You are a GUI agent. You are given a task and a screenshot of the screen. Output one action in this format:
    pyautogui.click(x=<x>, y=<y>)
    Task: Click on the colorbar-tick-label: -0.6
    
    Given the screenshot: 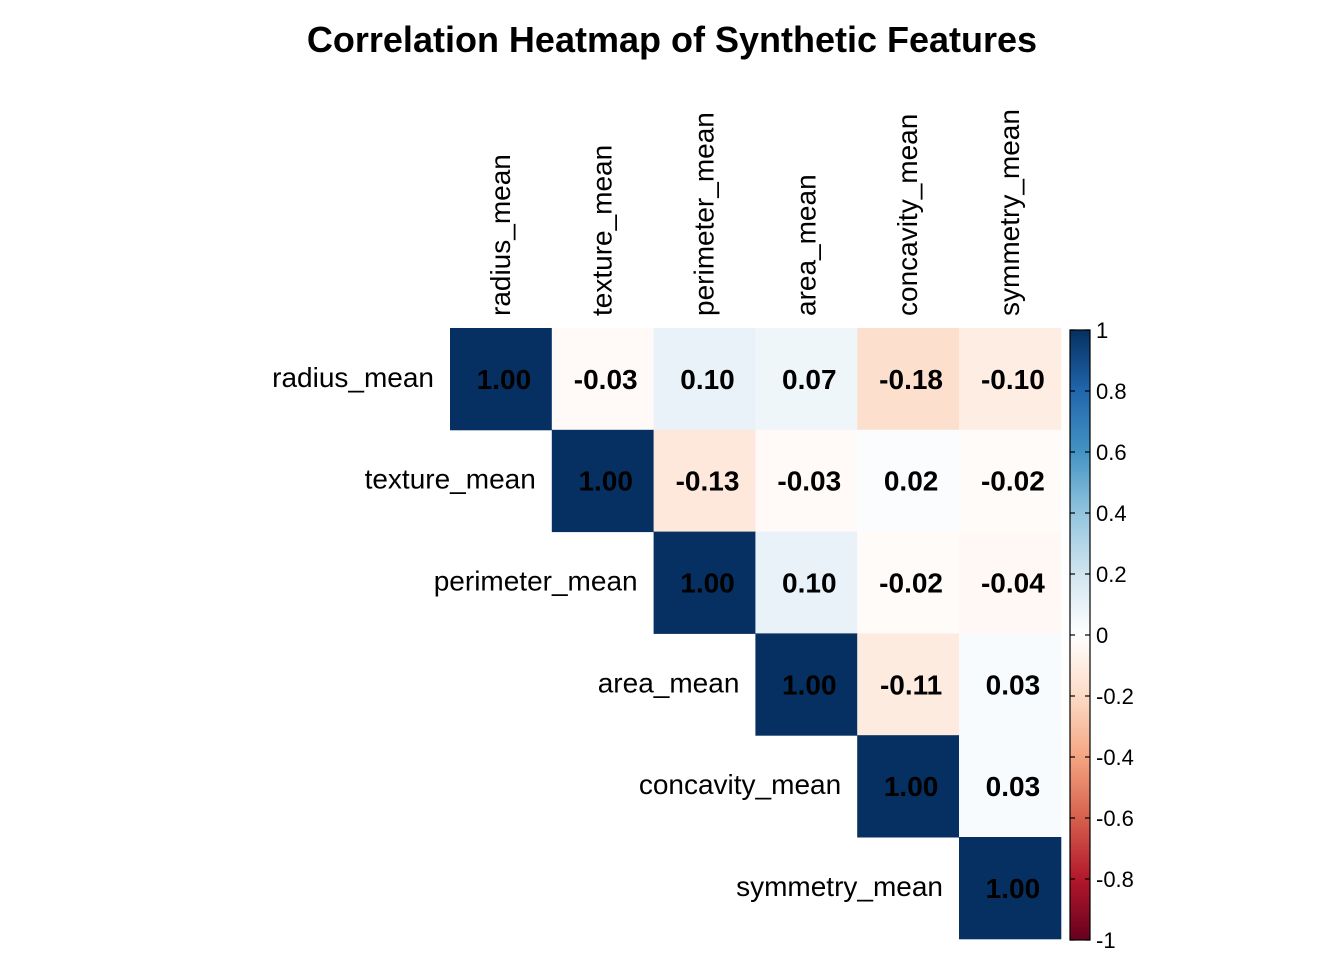 What is the action you would take?
    pyautogui.click(x=1115, y=818)
    